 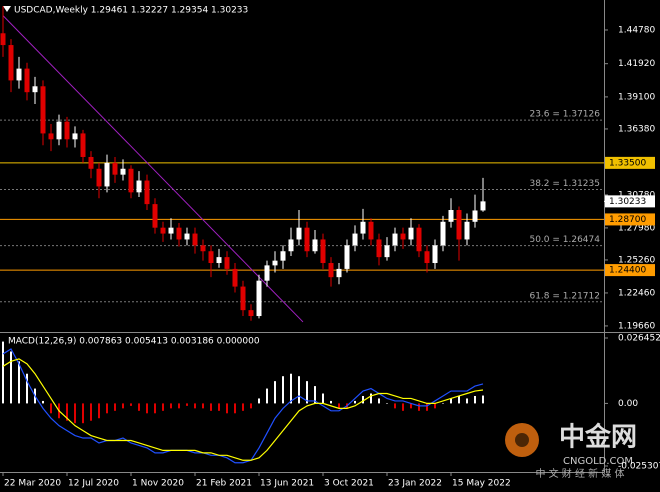 What do you see at coordinates (628, 404) in the screenshot?
I see `y-tick-label: 0.00` at bounding box center [628, 404].